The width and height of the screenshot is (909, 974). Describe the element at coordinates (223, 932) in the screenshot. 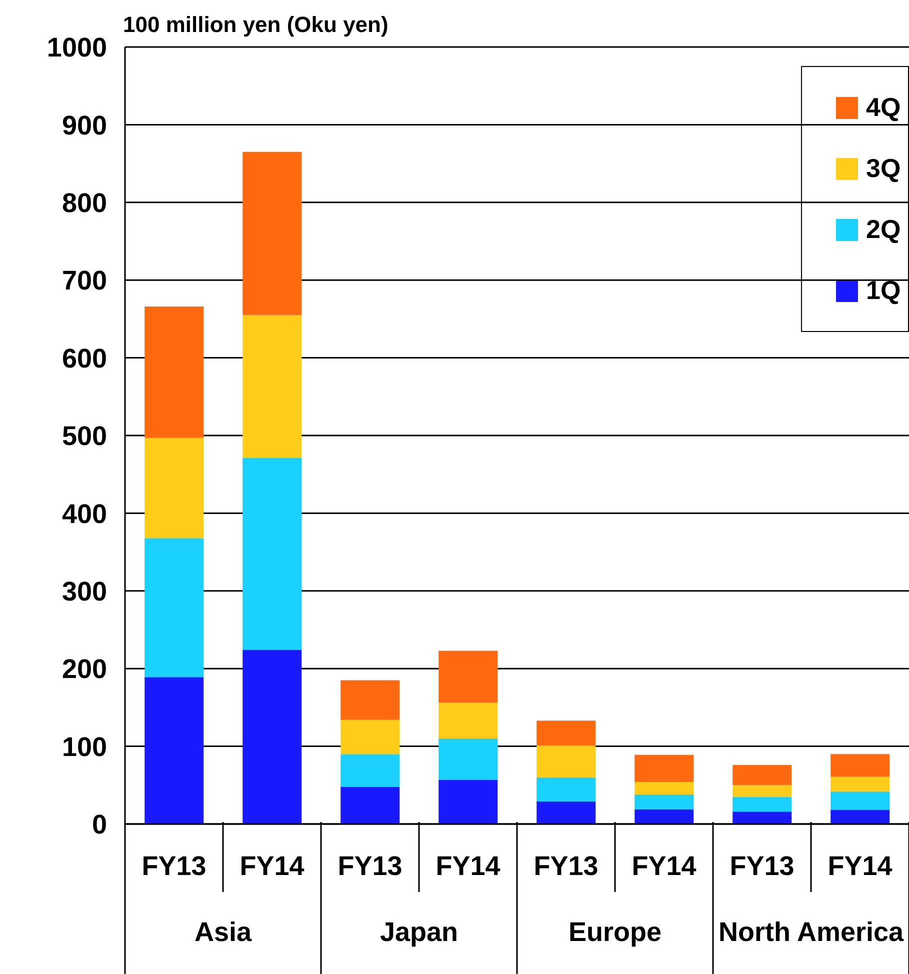

I see `text: Asia` at that location.